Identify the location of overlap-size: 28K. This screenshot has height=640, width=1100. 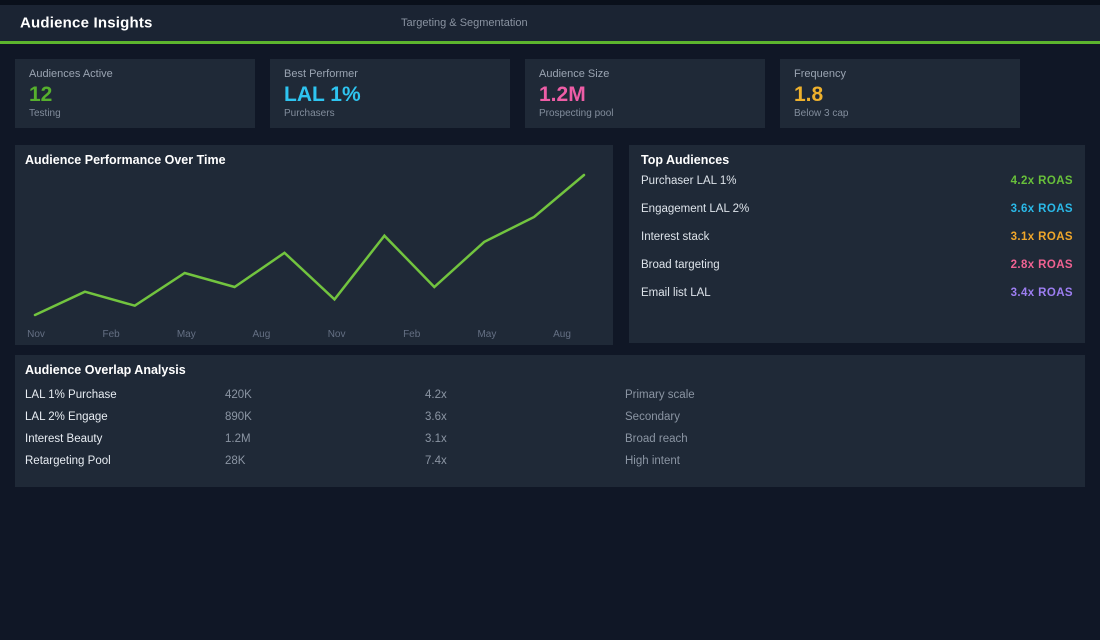
(235, 461).